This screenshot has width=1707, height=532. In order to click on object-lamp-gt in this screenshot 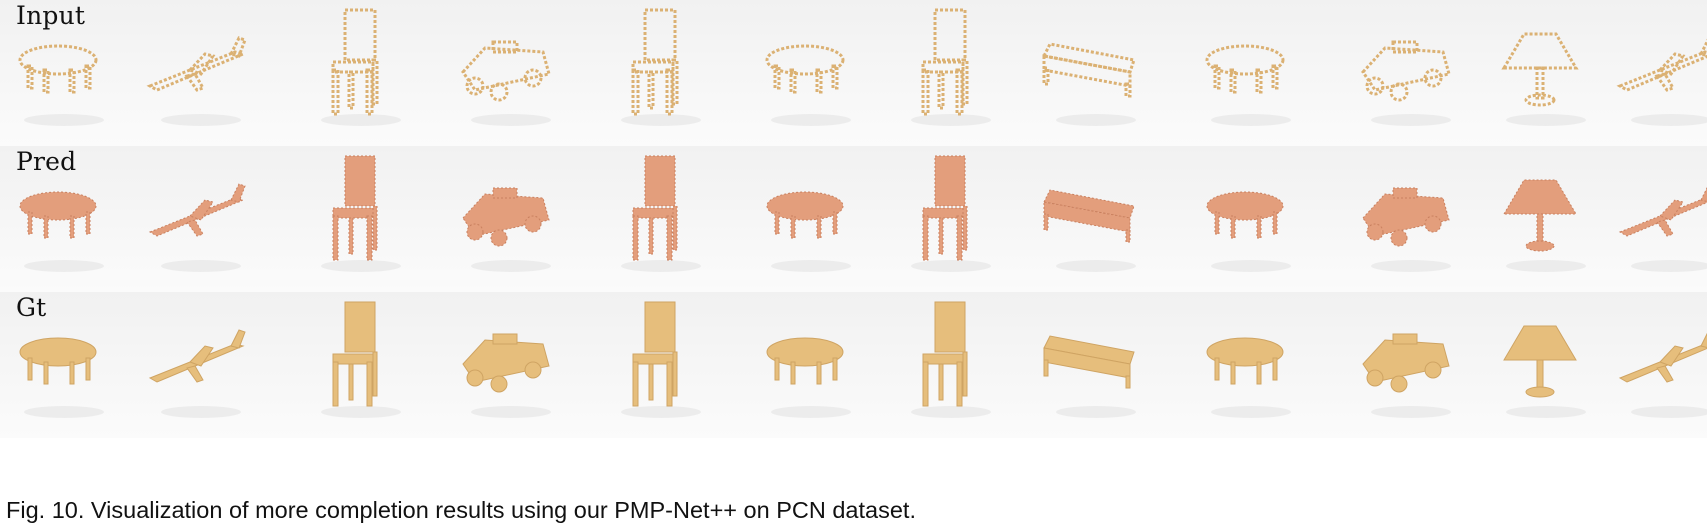, I will do `click(1544, 371)`.